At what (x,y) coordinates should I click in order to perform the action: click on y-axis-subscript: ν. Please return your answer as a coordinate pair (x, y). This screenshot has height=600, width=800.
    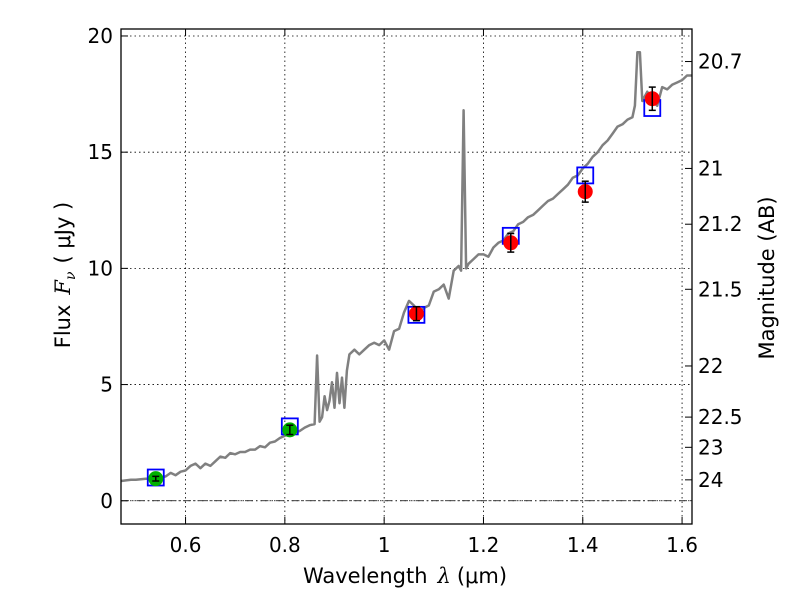
    Looking at the image, I should click on (71, 275).